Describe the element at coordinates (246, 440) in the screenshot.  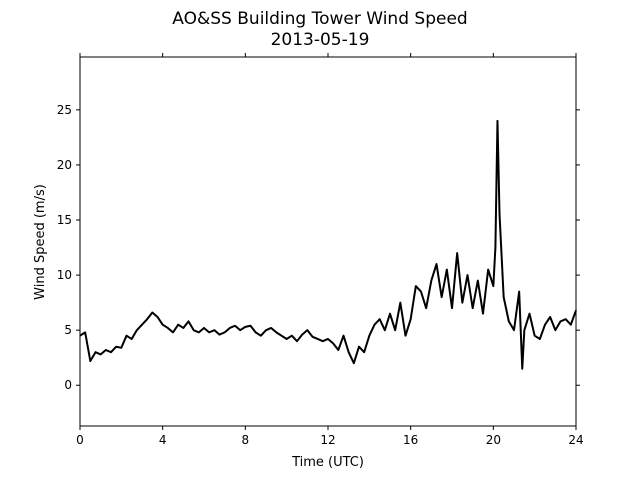
I see `x-tick-label: 8` at that location.